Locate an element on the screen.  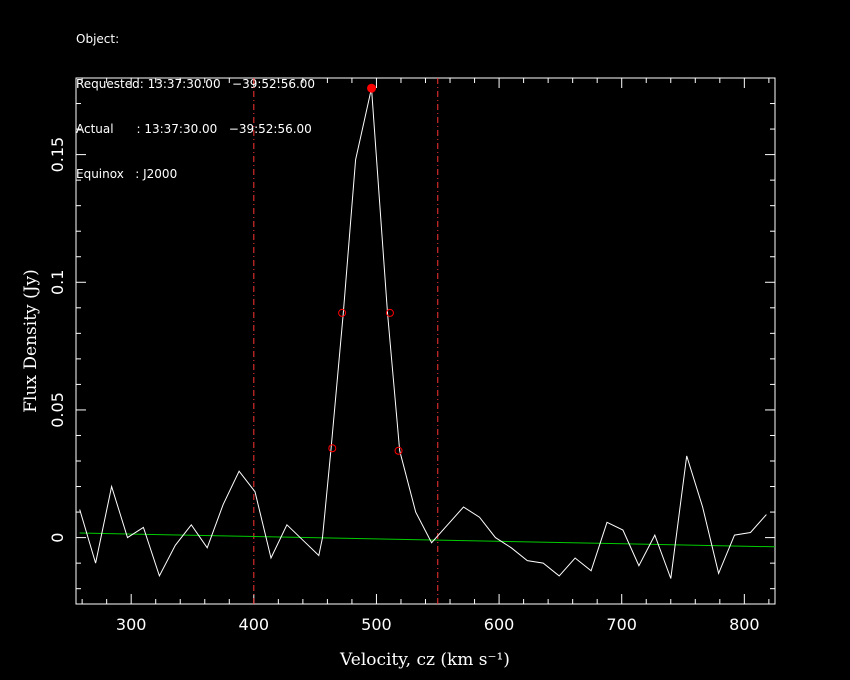
baseline-fit is located at coordinates (427, 540).